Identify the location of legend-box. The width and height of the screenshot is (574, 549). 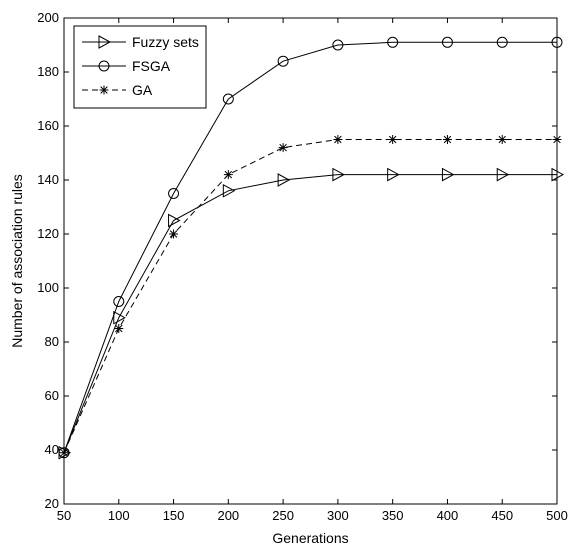
(140, 67).